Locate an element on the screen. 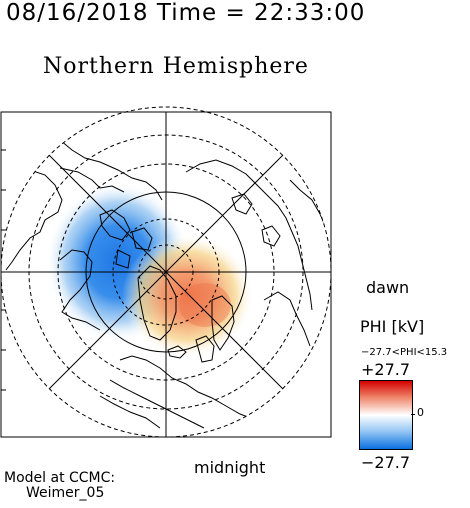 The width and height of the screenshot is (470, 508). dawn-label: dawn is located at coordinates (388, 287).